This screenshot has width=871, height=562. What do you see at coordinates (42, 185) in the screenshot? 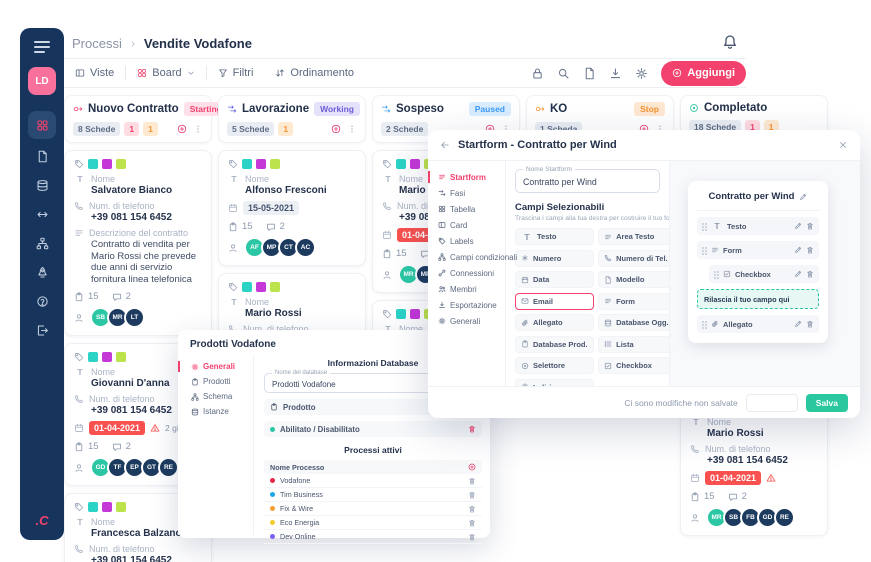
I see `sidebar-item-database` at bounding box center [42, 185].